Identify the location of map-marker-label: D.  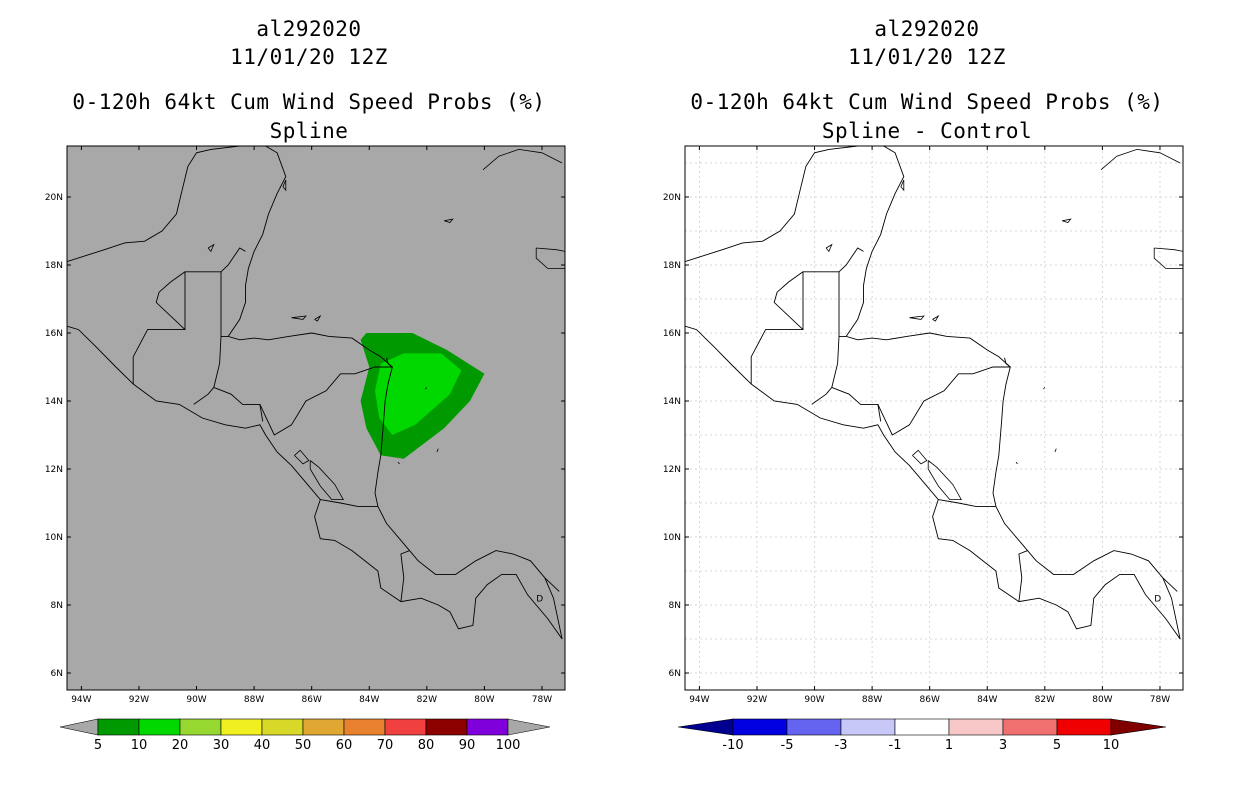
(1157, 600).